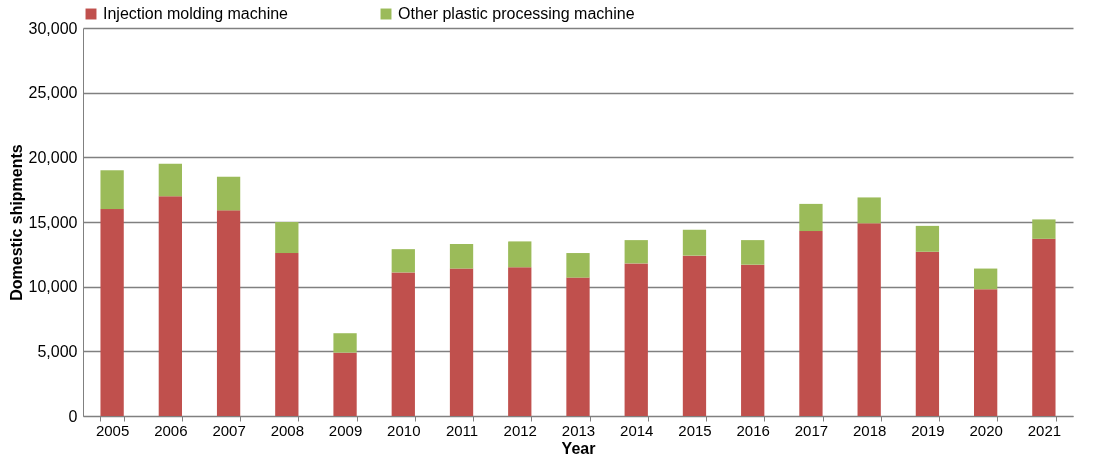 The image size is (1100, 470). I want to click on x-tick-label: 2016, so click(753, 430).